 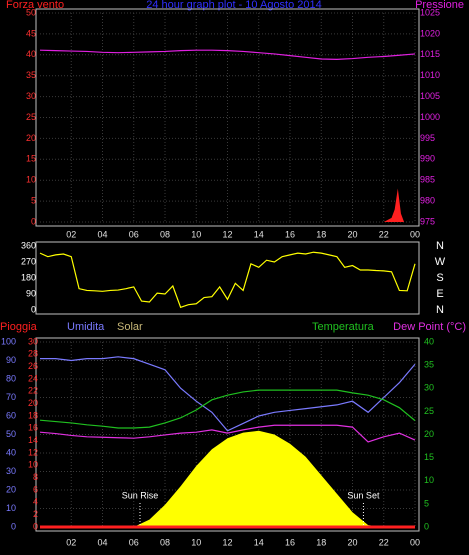 What do you see at coordinates (33, 428) in the screenshot?
I see `y-tick-label: 16` at bounding box center [33, 428].